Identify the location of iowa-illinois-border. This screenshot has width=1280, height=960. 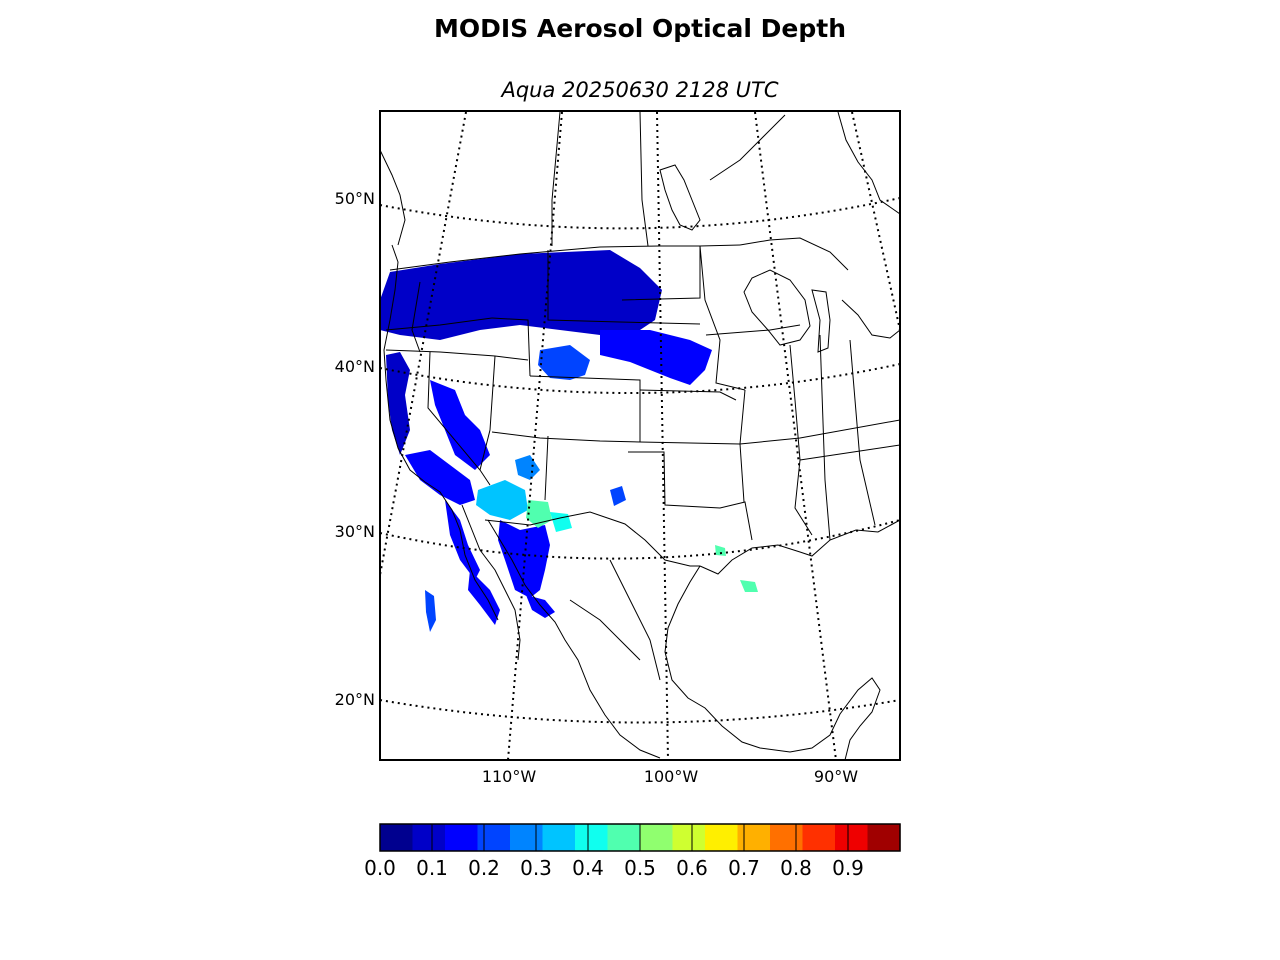
(753, 330).